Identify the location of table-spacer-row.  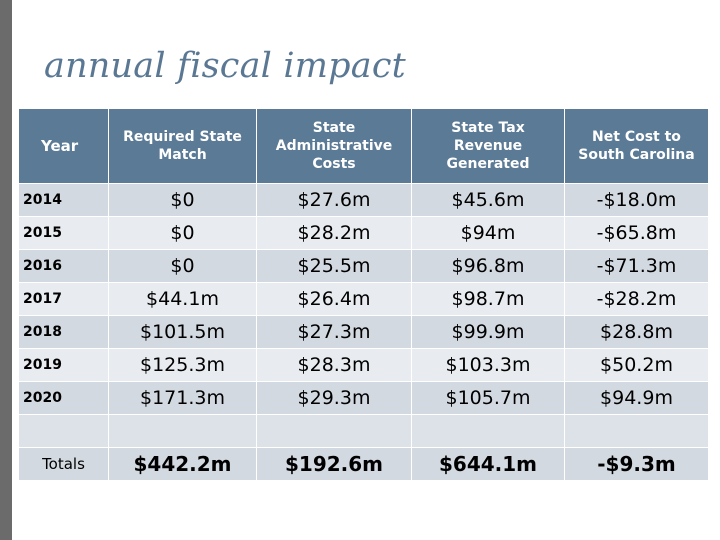
(363, 431).